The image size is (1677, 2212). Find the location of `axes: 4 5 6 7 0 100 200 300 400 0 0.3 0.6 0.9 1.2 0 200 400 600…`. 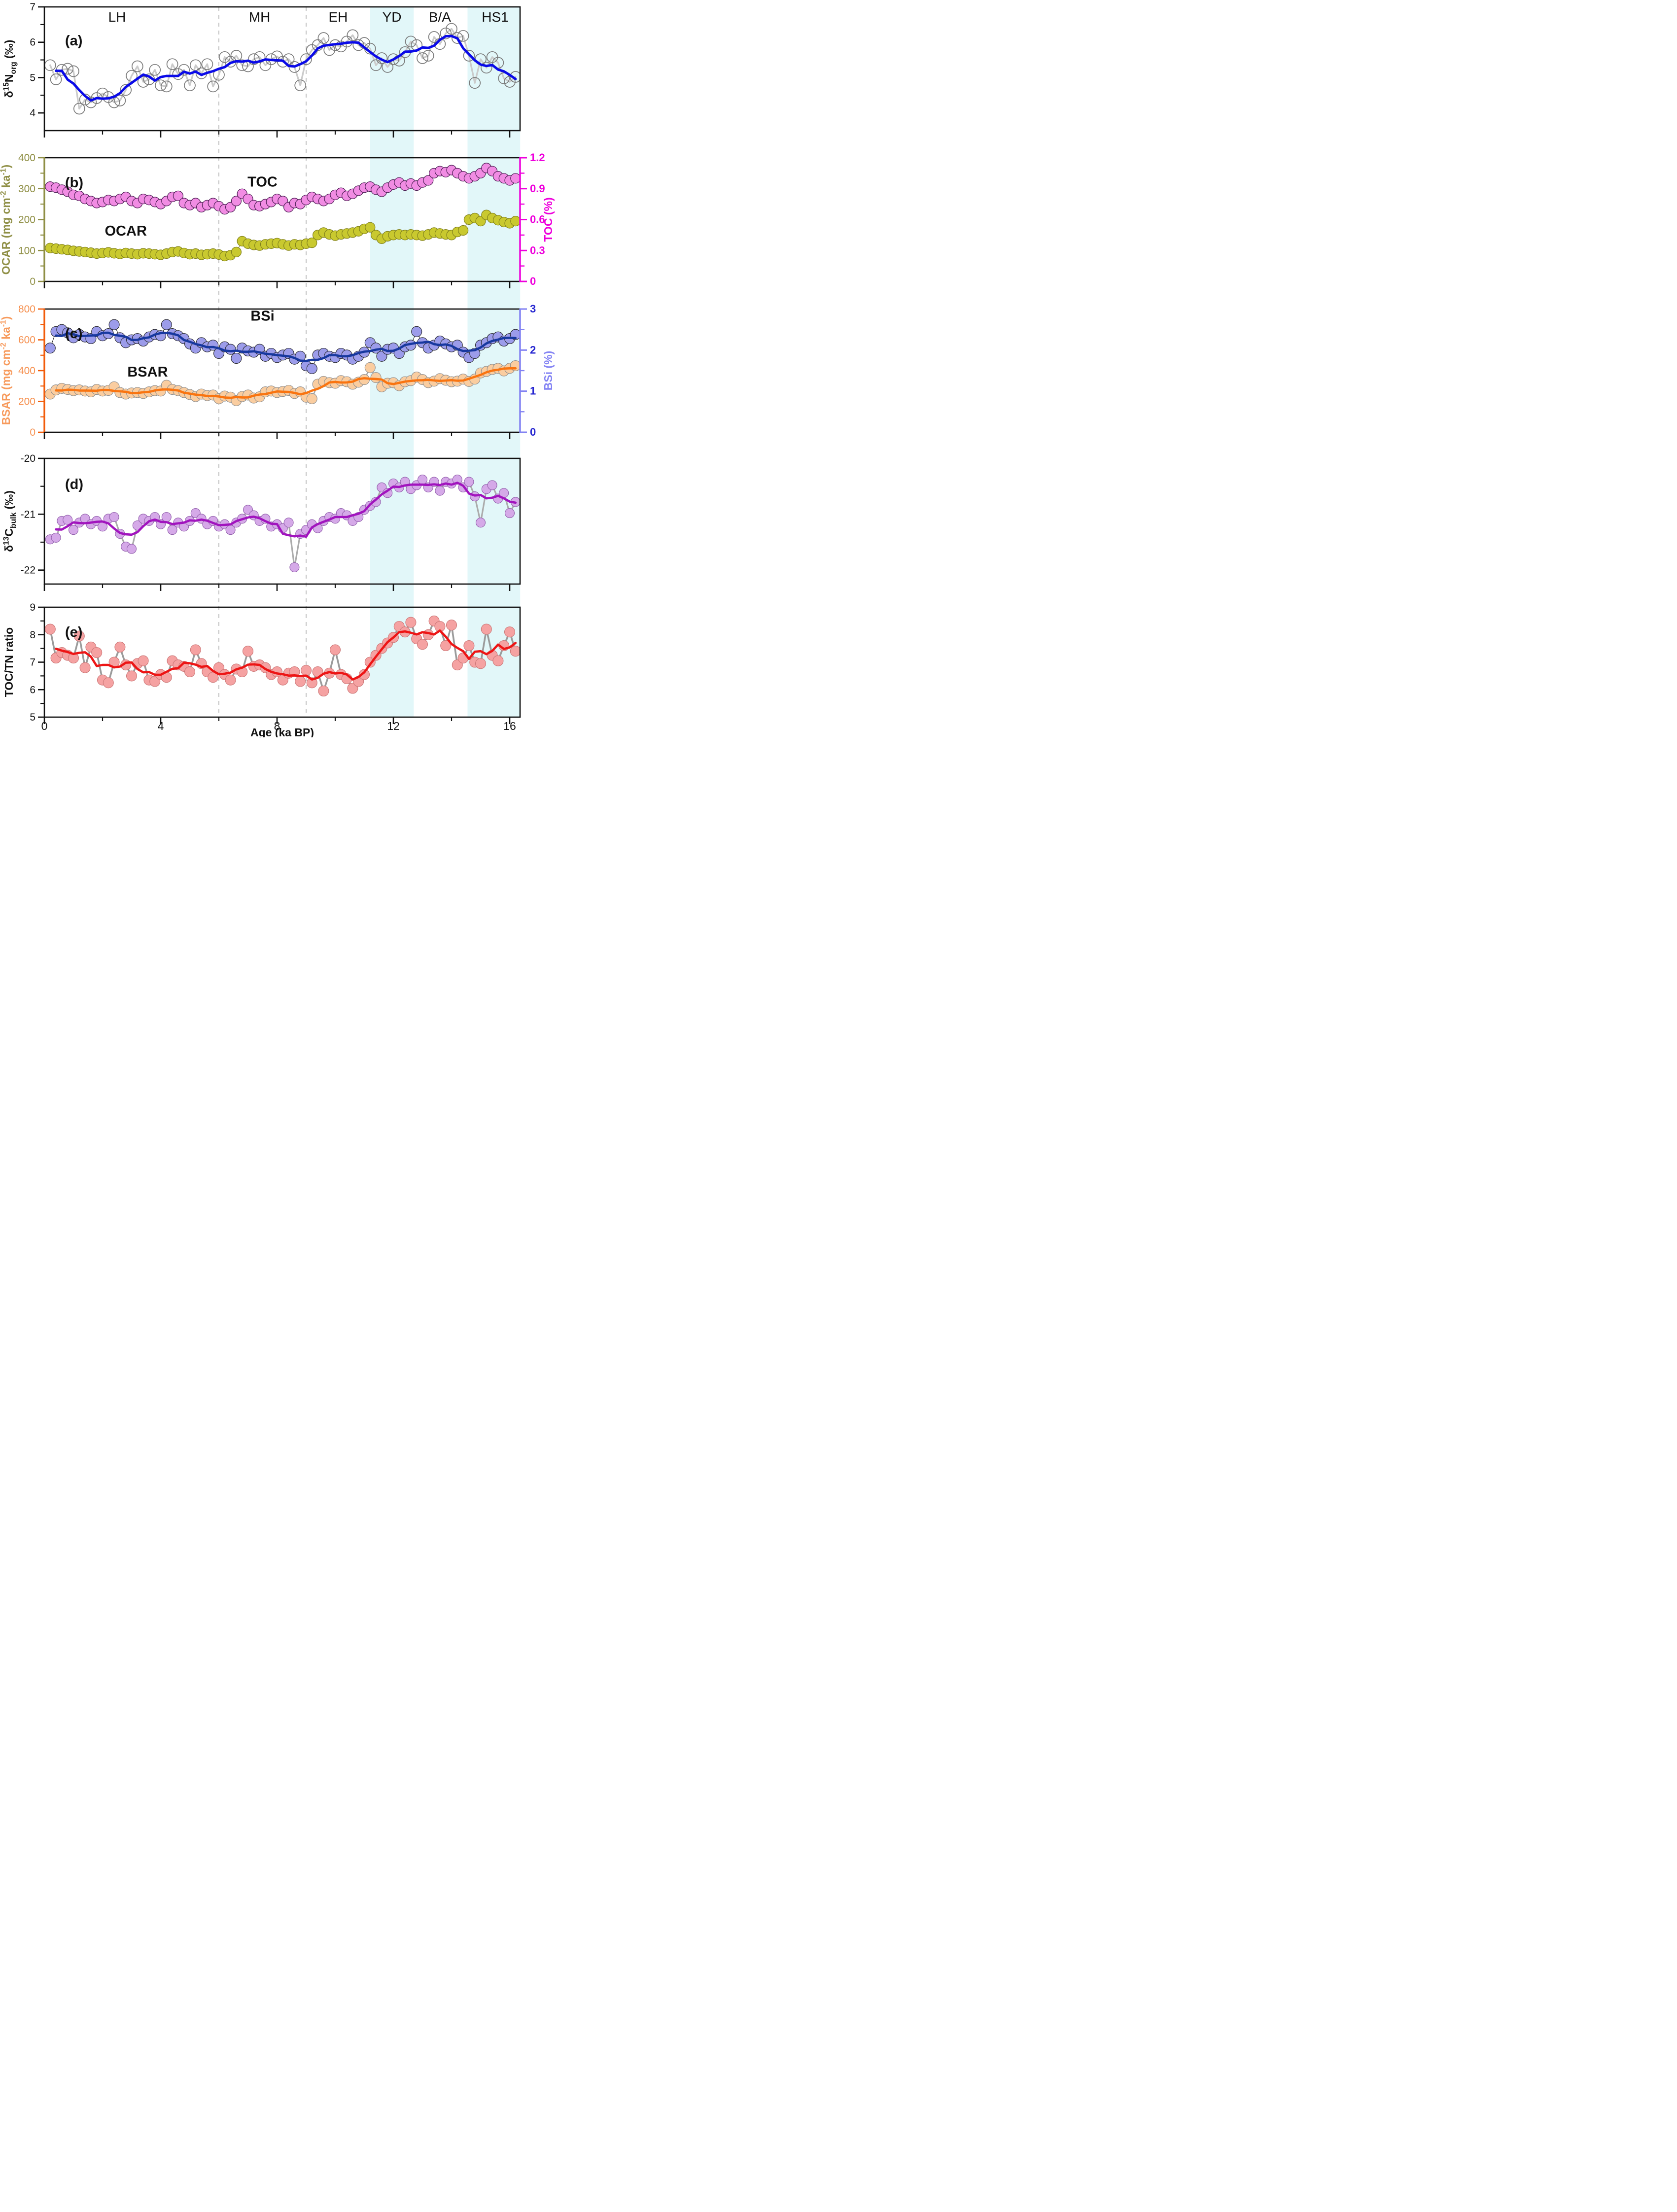

axes: 4 5 6 7 0 100 200 300 400 0 0.3 0.6 0.9 1.2 0 200 400 600… is located at coordinates (281, 363).